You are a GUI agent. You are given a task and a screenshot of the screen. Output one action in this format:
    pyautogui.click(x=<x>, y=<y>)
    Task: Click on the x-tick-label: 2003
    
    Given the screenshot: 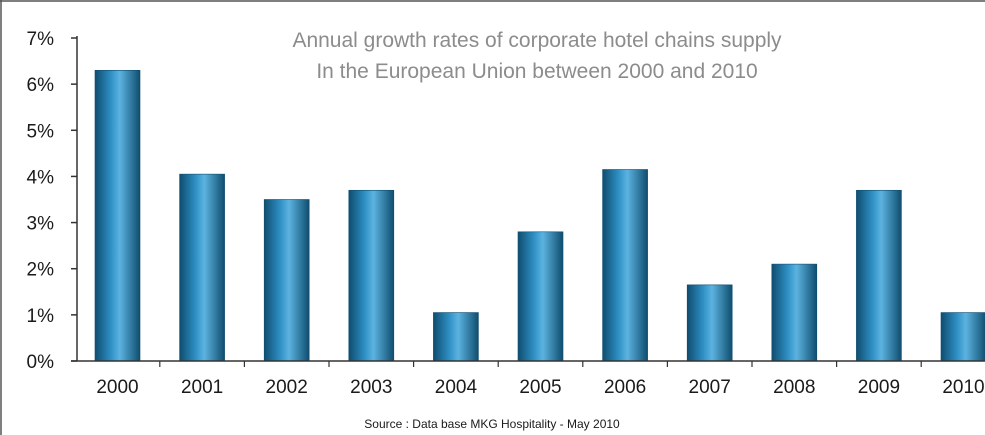 What is the action you would take?
    pyautogui.click(x=371, y=387)
    